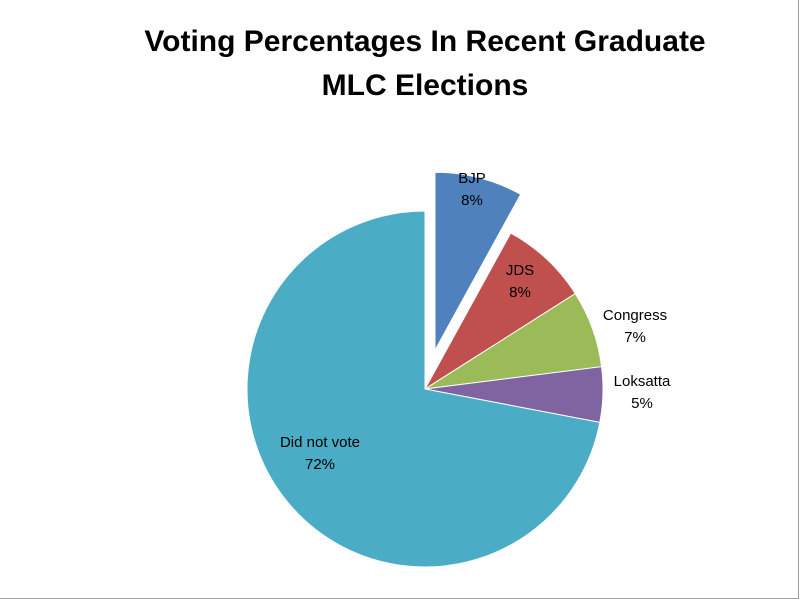 Image resolution: width=799 pixels, height=599 pixels. I want to click on data-label-loksatta: Loksatta 5%, so click(642, 392).